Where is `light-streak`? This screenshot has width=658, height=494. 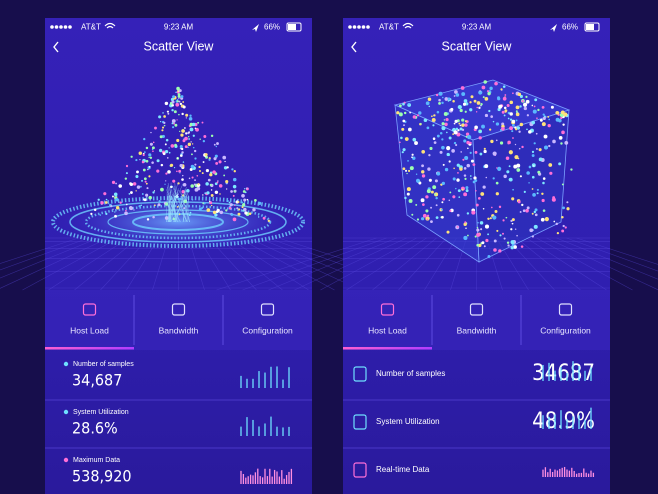 light-streak is located at coordinates (170, 202).